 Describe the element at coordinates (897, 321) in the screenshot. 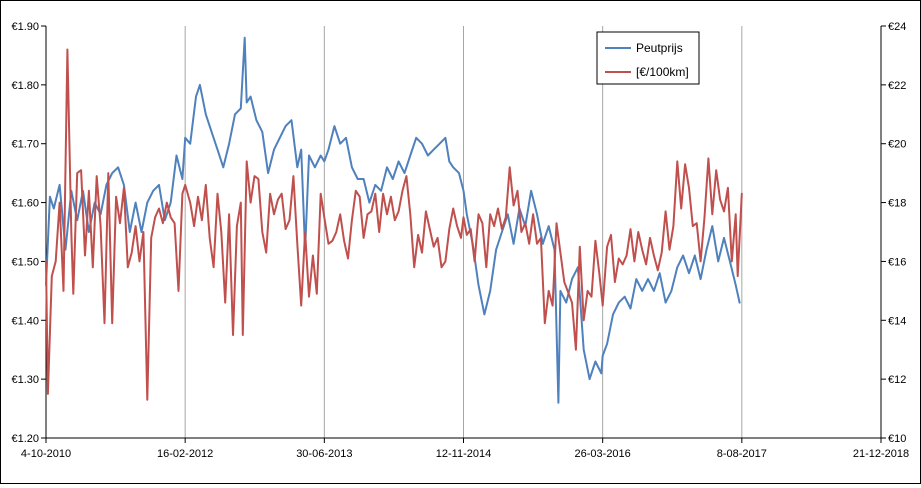

I see `y-right-tick-label: €14` at that location.